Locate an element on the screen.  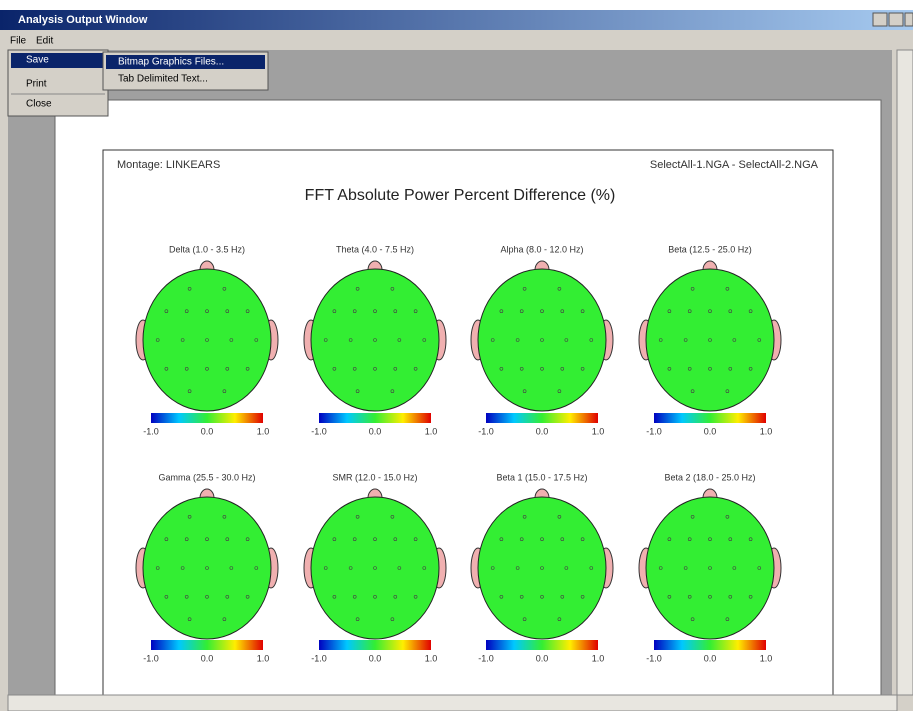
vertical-scrollbar is located at coordinates (904, 372).